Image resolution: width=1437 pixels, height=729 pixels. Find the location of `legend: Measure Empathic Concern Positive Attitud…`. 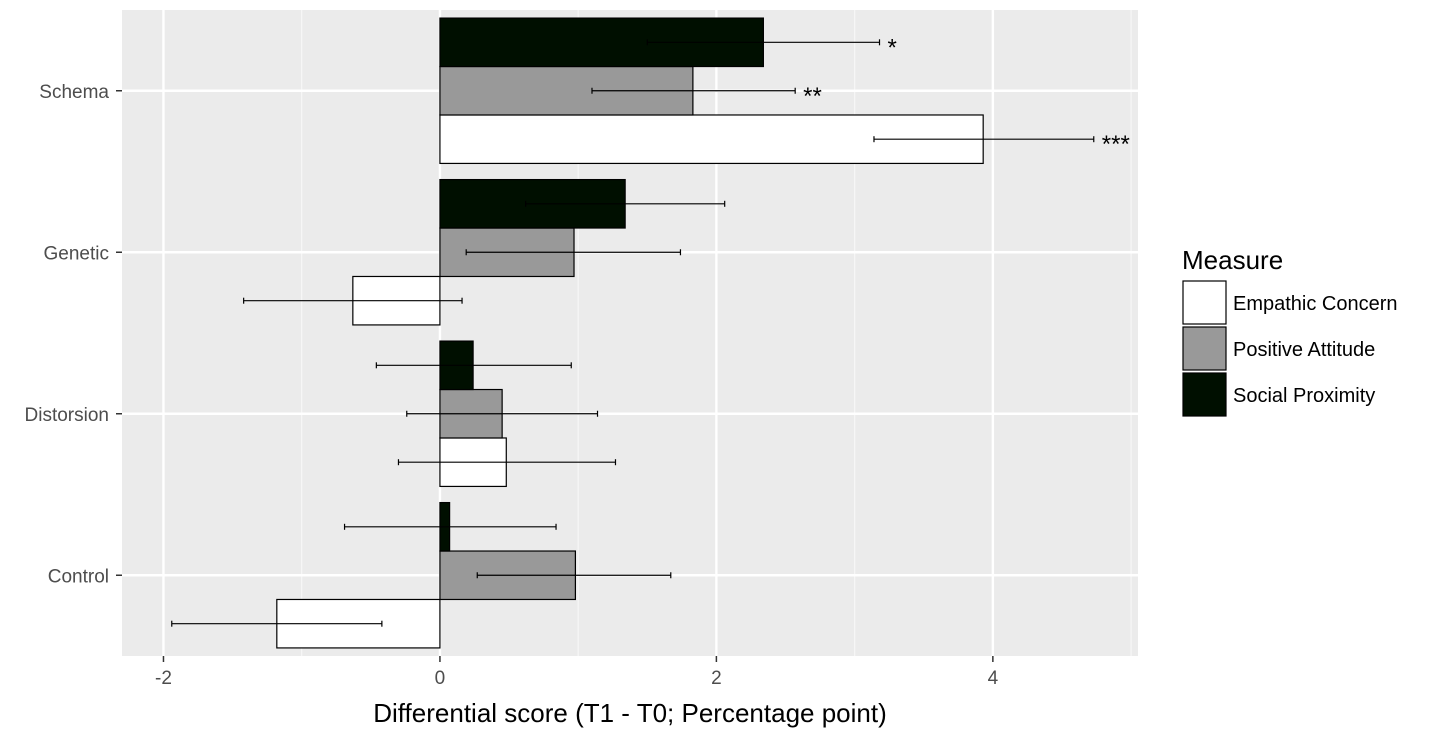

legend: Measure Empathic Concern Positive Attitud… is located at coordinates (1290, 331).